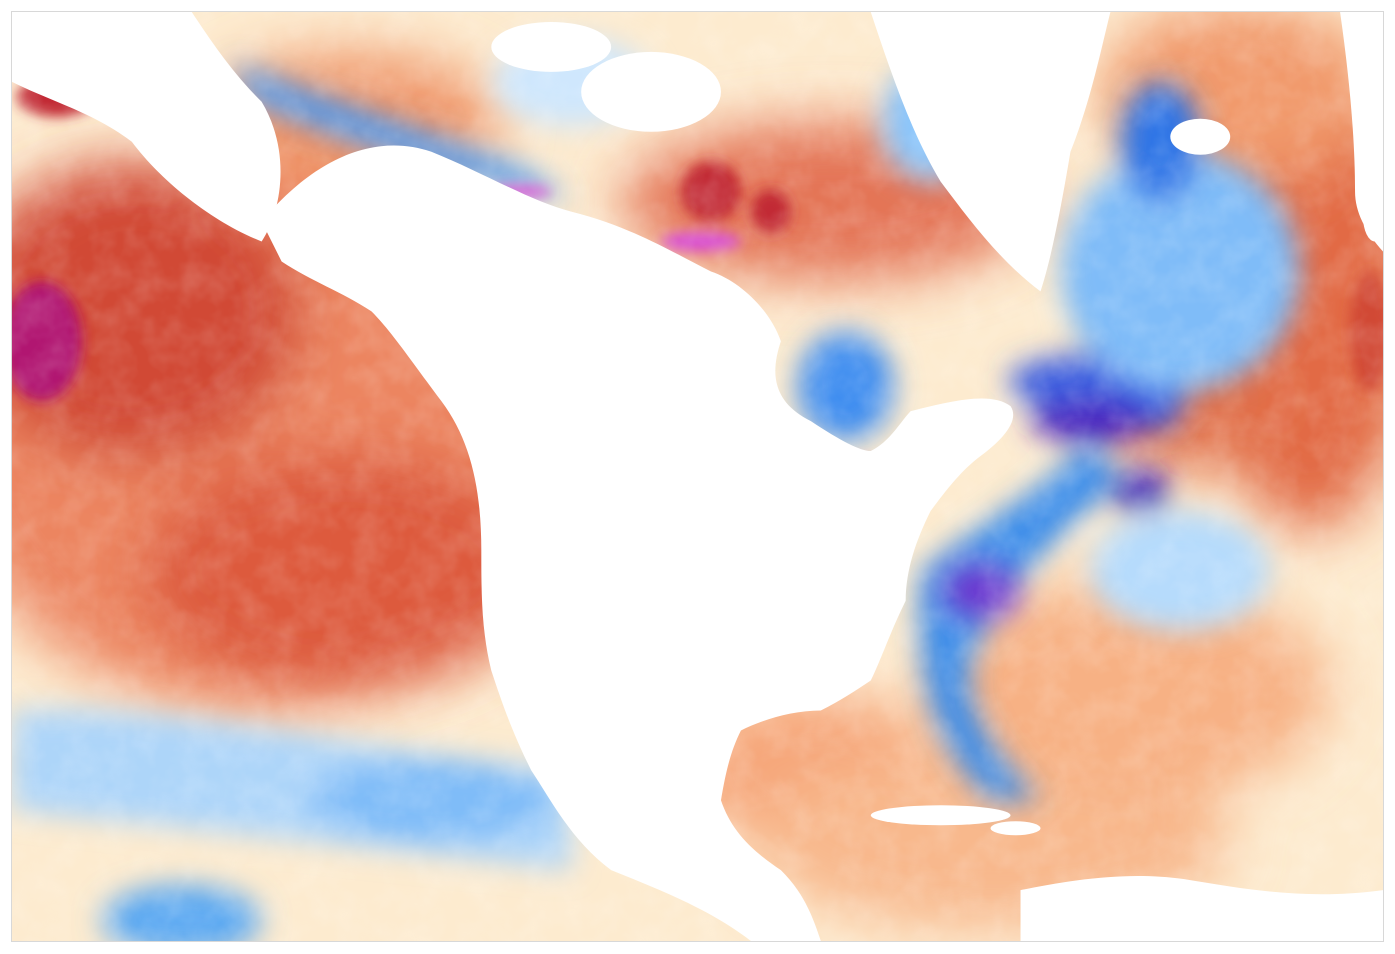 The image size is (1395, 954). What do you see at coordinates (146, 127) in the screenshot?
I see `alaska-land` at bounding box center [146, 127].